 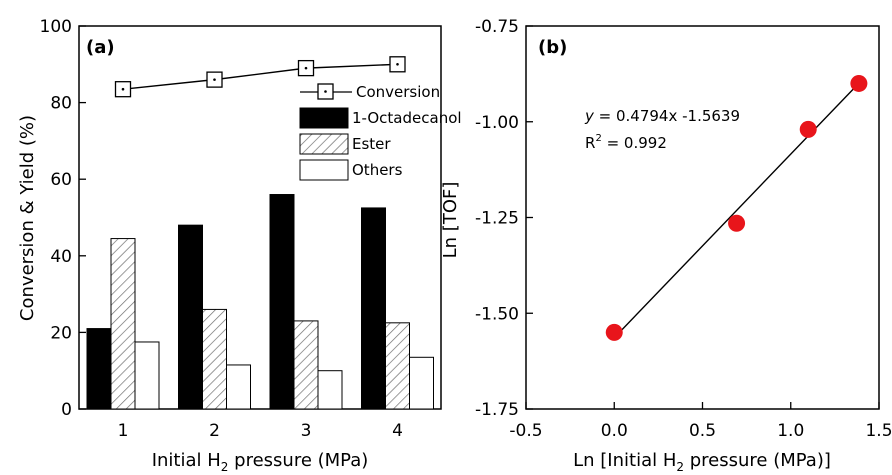 What do you see at coordinates (377, 170) in the screenshot?
I see `svg-text: Others` at bounding box center [377, 170].